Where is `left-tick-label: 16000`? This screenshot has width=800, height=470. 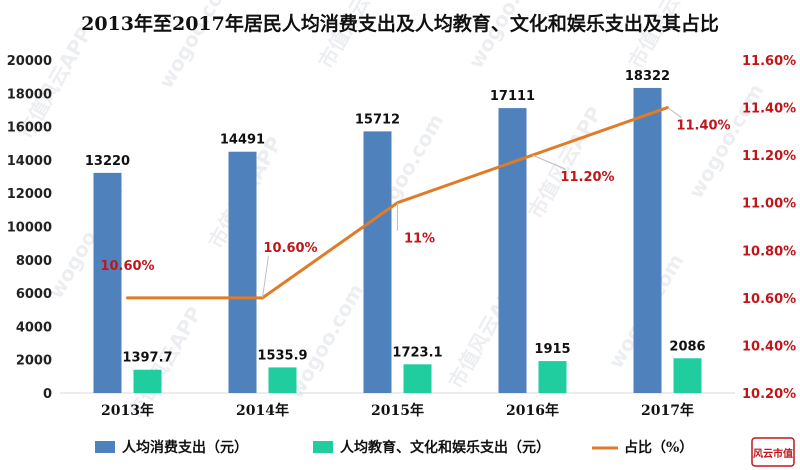 left-tick-label: 16000 is located at coordinates (29, 128).